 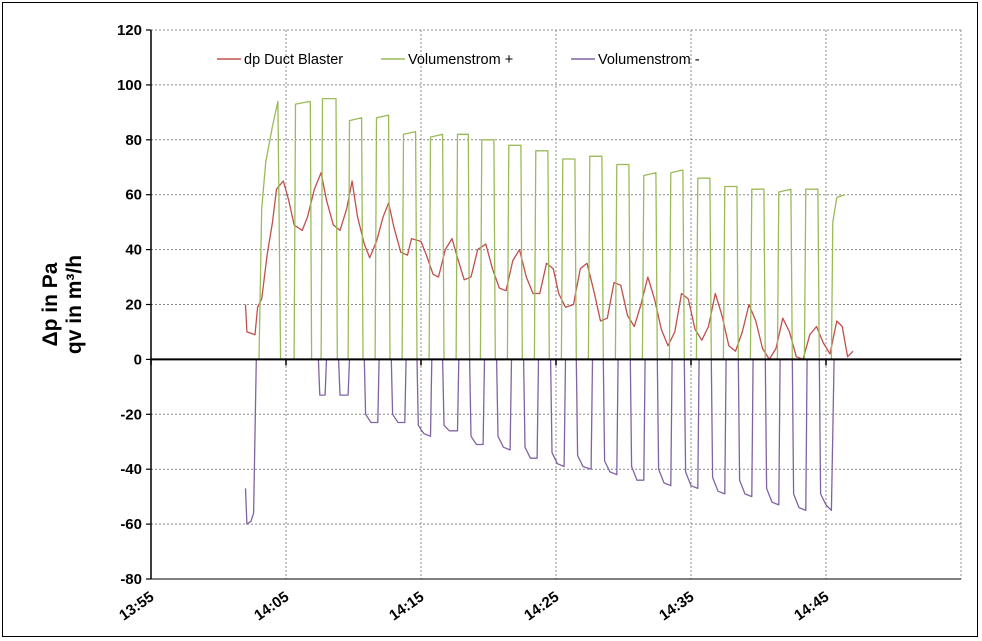 I want to click on y-tick-label: 0, so click(x=138, y=359).